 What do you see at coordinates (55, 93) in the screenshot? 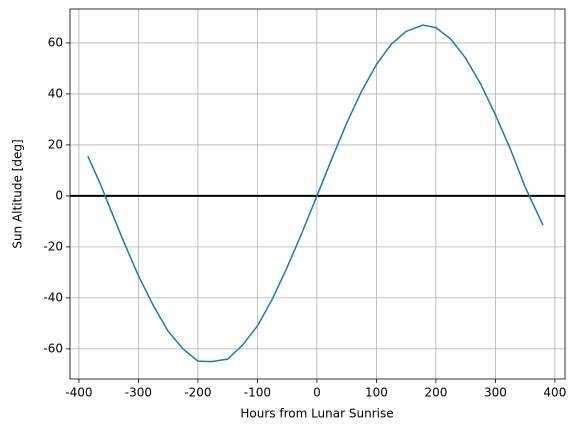
I see `y-tick-label: 40` at bounding box center [55, 93].